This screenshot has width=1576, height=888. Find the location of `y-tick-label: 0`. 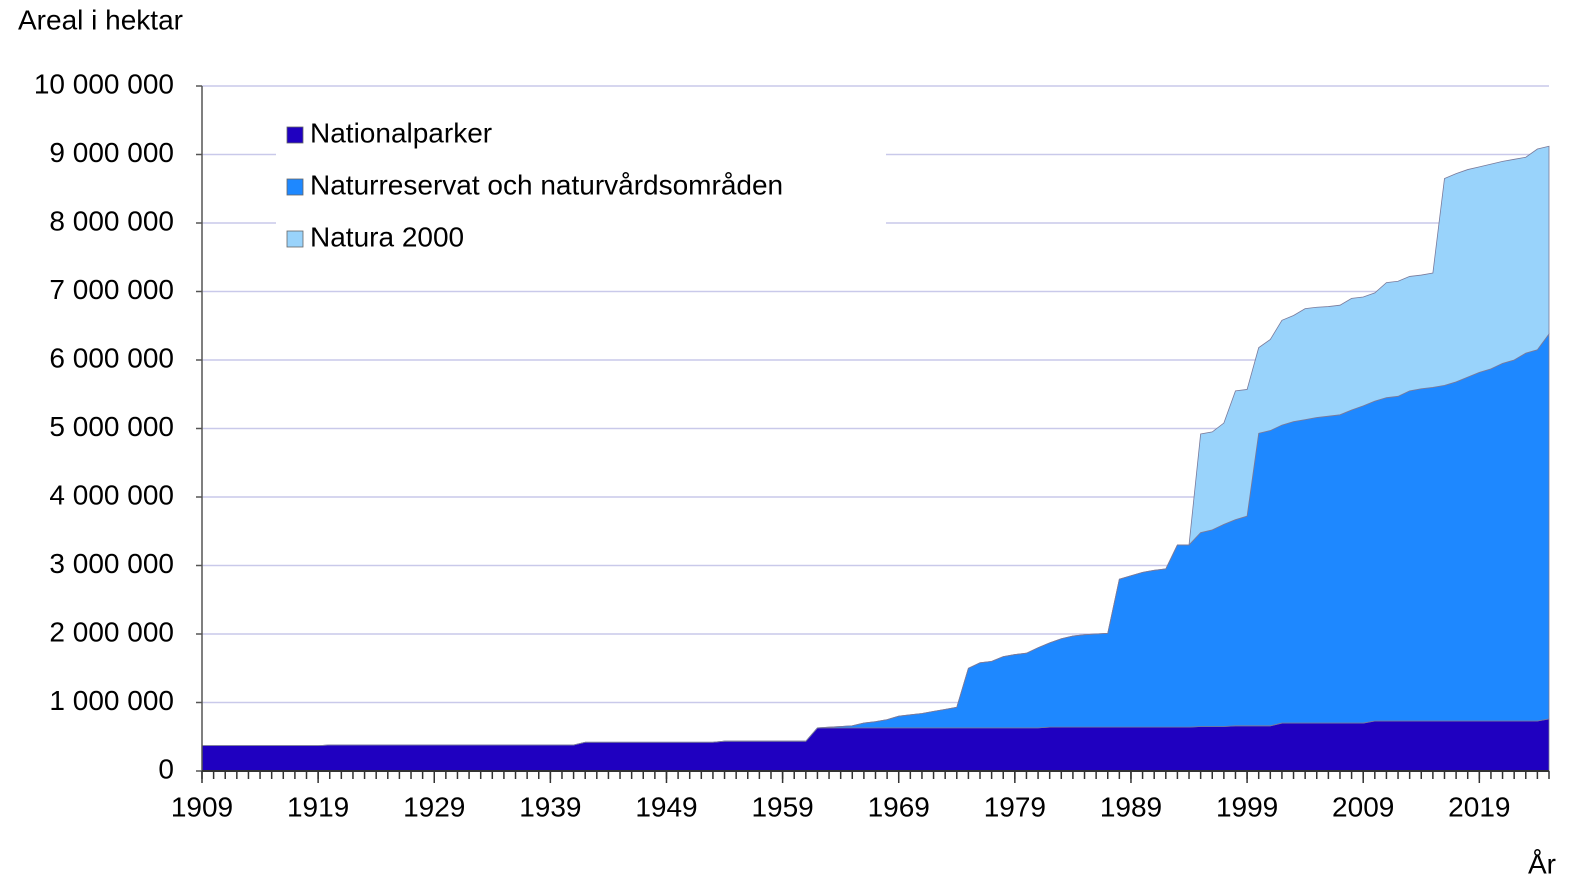

y-tick-label: 0 is located at coordinates (166, 768).